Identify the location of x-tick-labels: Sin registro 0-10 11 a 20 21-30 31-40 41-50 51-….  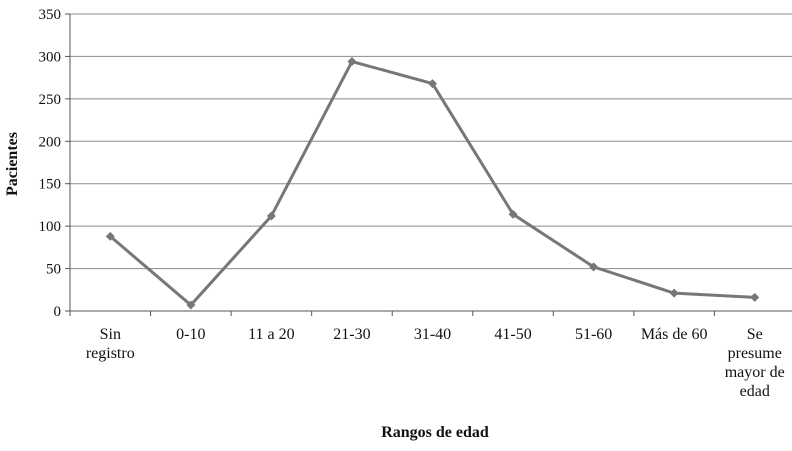
(435, 363).